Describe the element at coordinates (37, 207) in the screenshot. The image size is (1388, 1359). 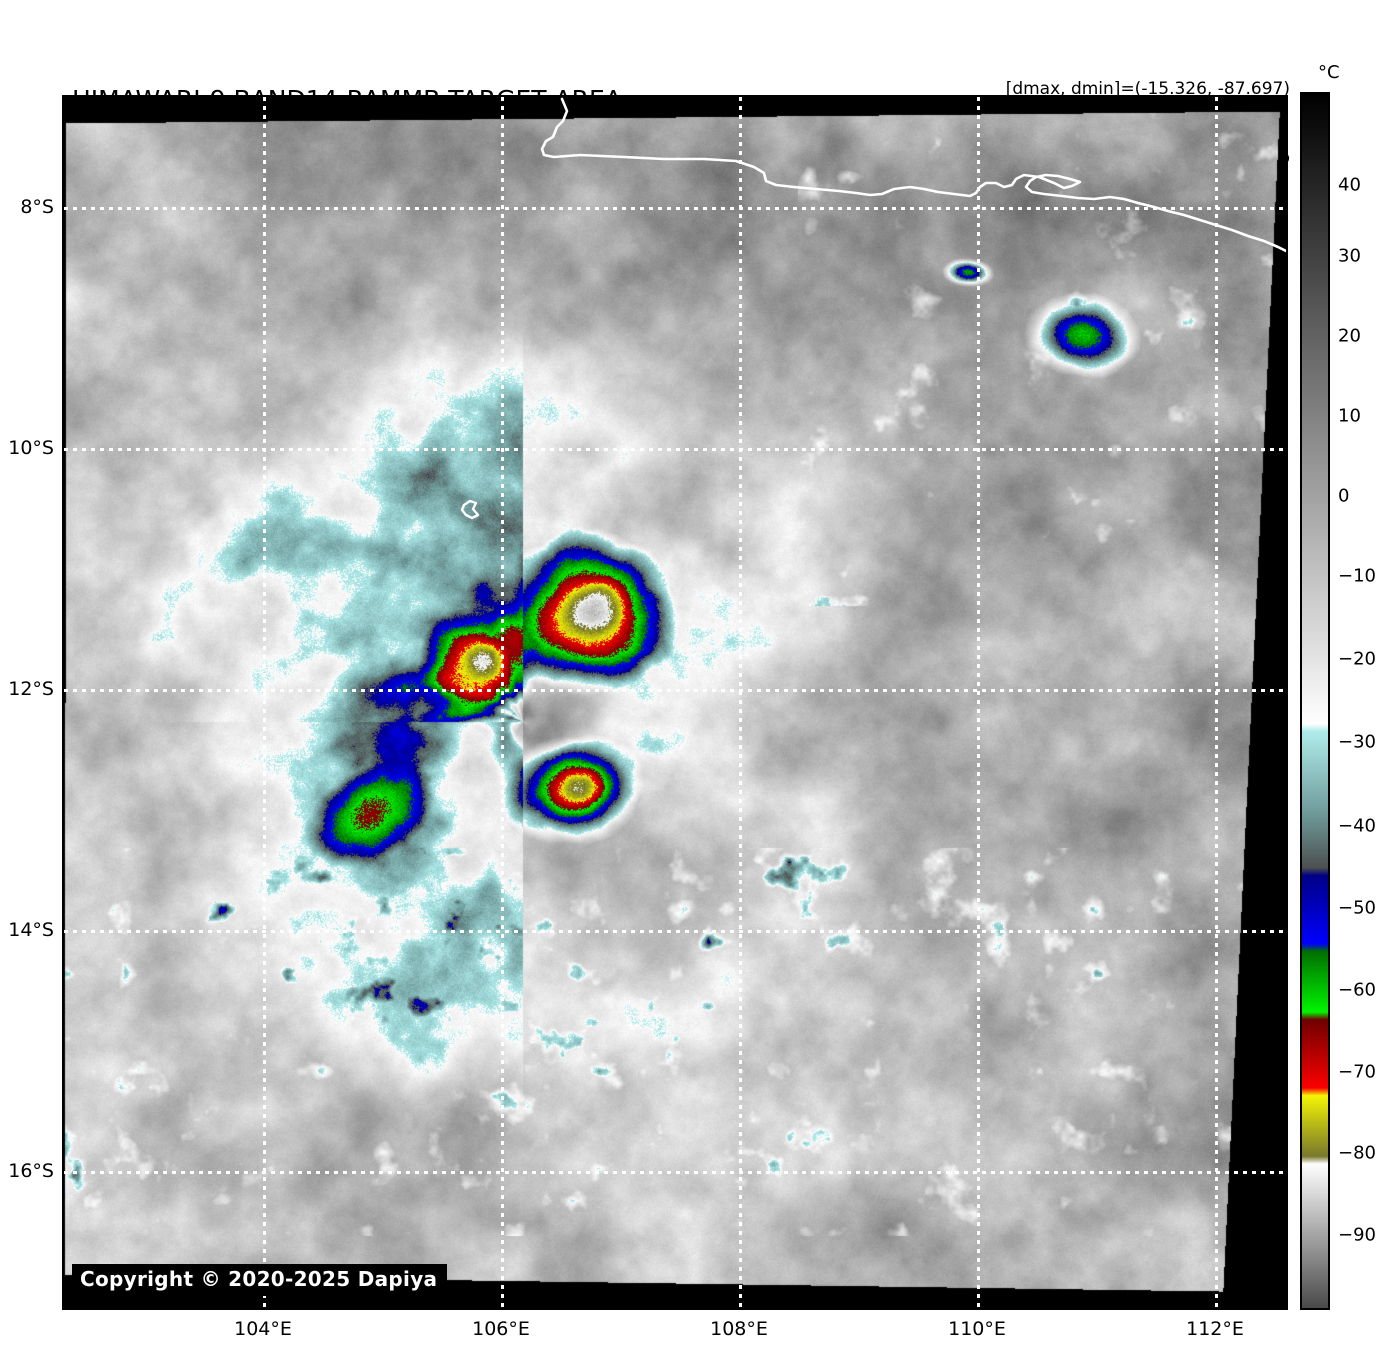
I see `axis-label-lat-8s: 8°S` at that location.